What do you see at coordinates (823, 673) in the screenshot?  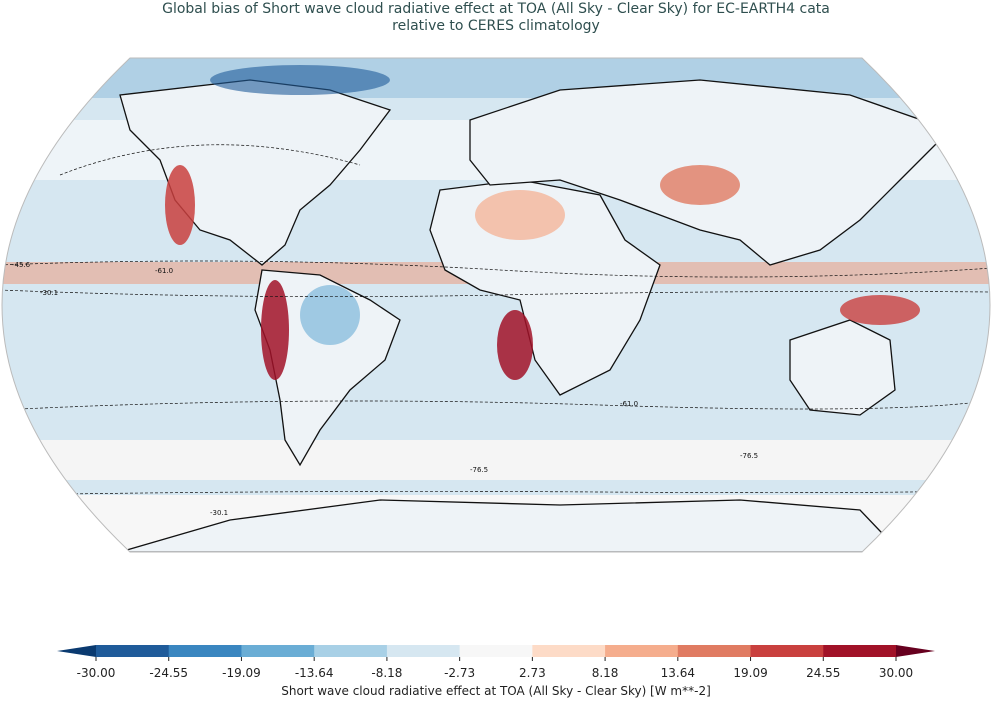 I see `colorbar-tick-label: 24.55` at bounding box center [823, 673].